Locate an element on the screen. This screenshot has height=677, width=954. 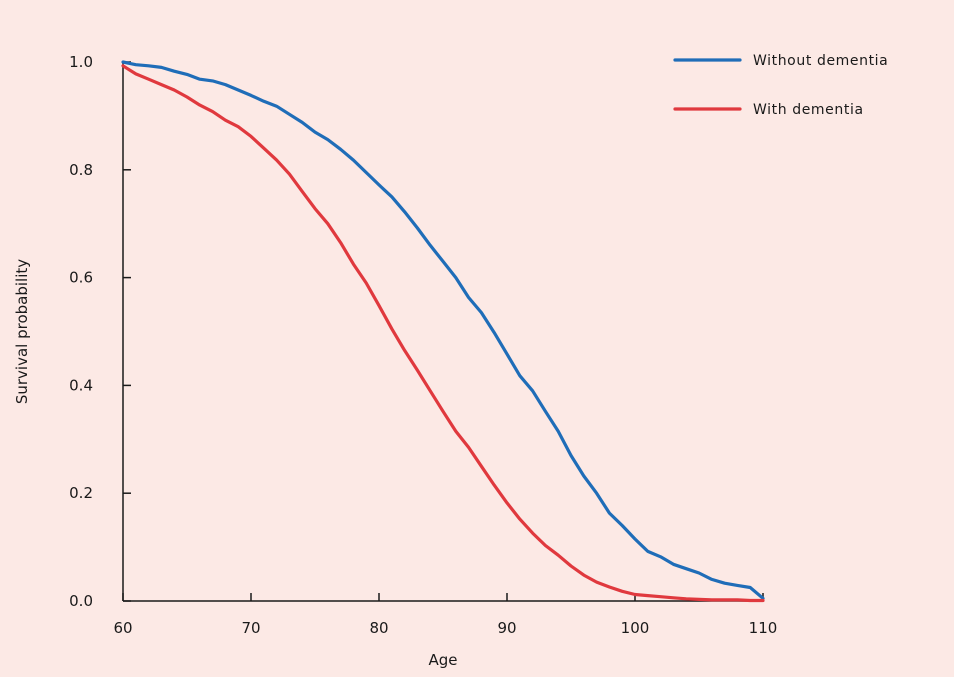
x-tick-label: 100 is located at coordinates (635, 628).